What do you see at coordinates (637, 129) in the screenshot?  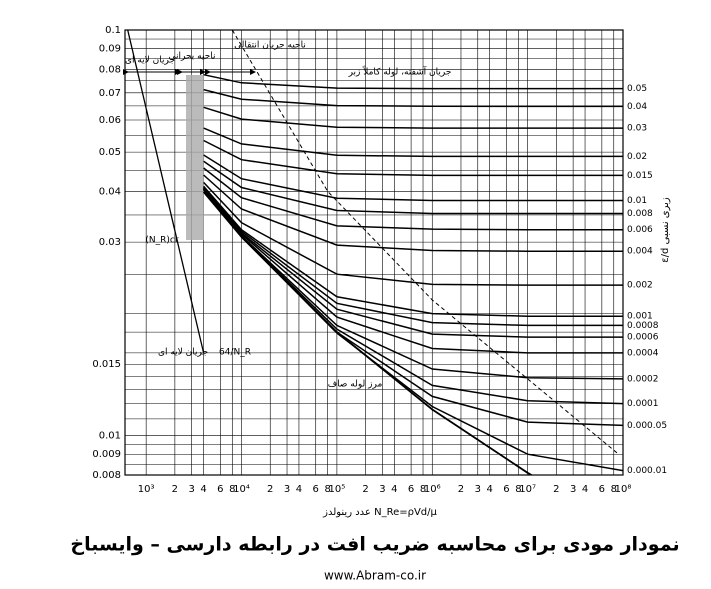 I see `legend-label: 0.03` at bounding box center [637, 129].